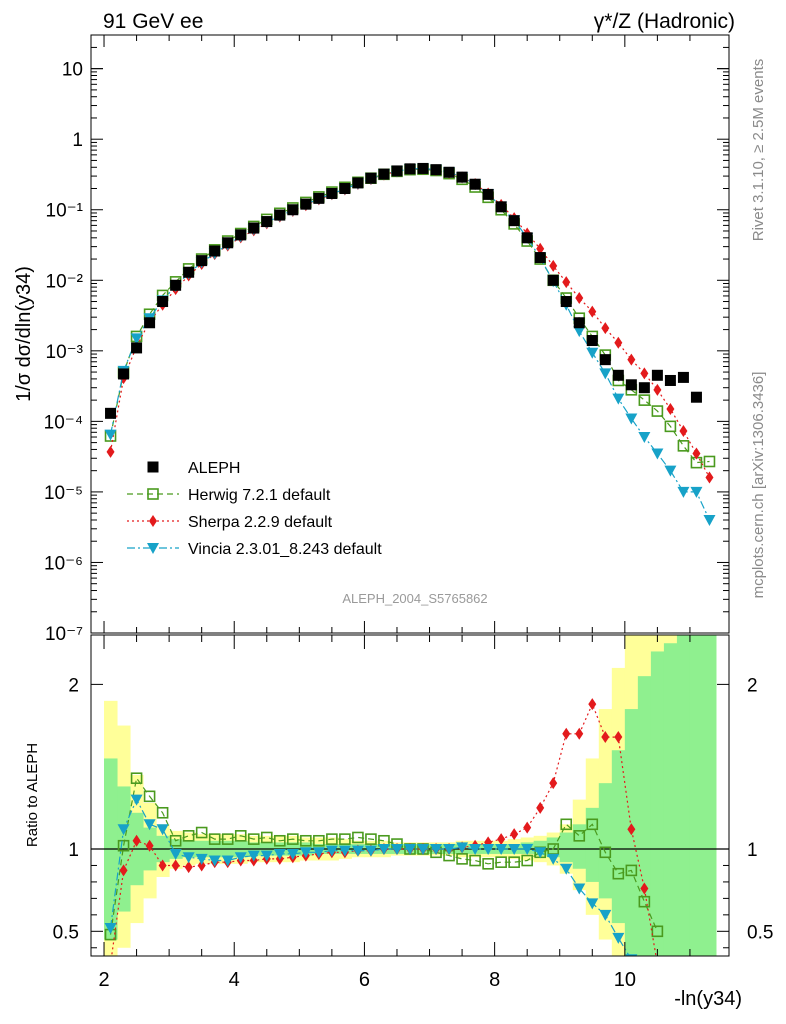 The image size is (786, 1024). What do you see at coordinates (103, 980) in the screenshot?
I see `x-tick-label: 2` at bounding box center [103, 980].